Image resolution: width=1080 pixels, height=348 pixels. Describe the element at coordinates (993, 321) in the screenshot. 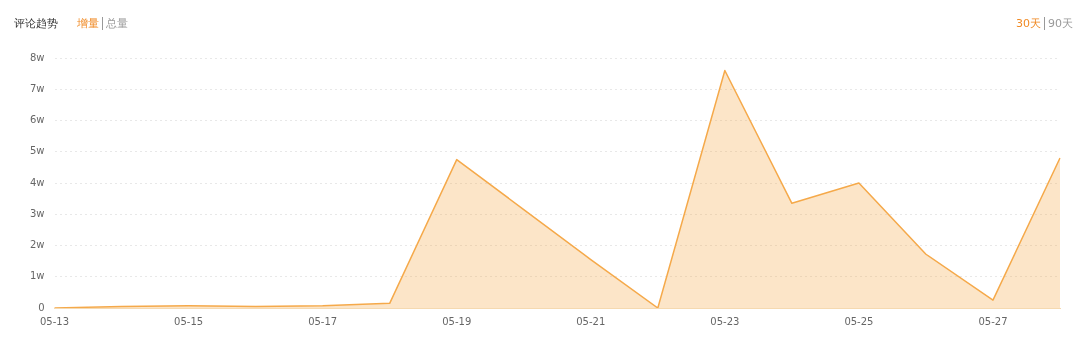

I see `x-tick-label: 05-27` at that location.